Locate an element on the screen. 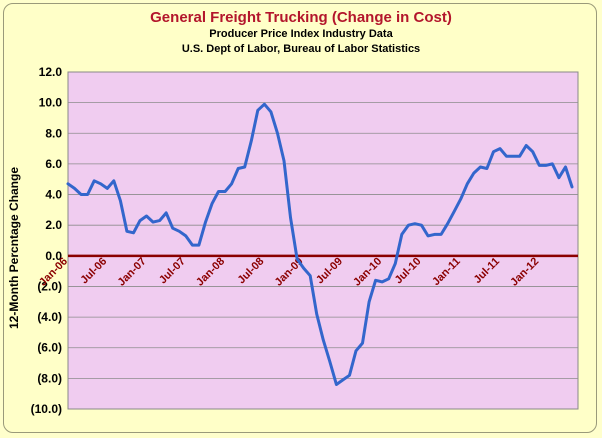 The height and width of the screenshot is (438, 602). y-tick-label: 10.0 is located at coordinates (51, 103).